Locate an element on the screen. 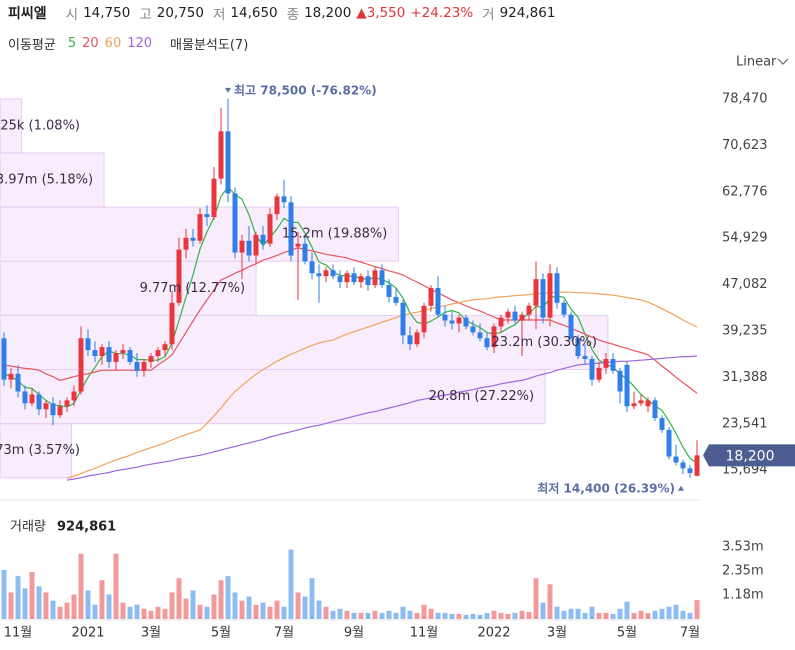 This screenshot has height=650, width=795. profile-label: 3.97m (5.18%) is located at coordinates (46, 180).